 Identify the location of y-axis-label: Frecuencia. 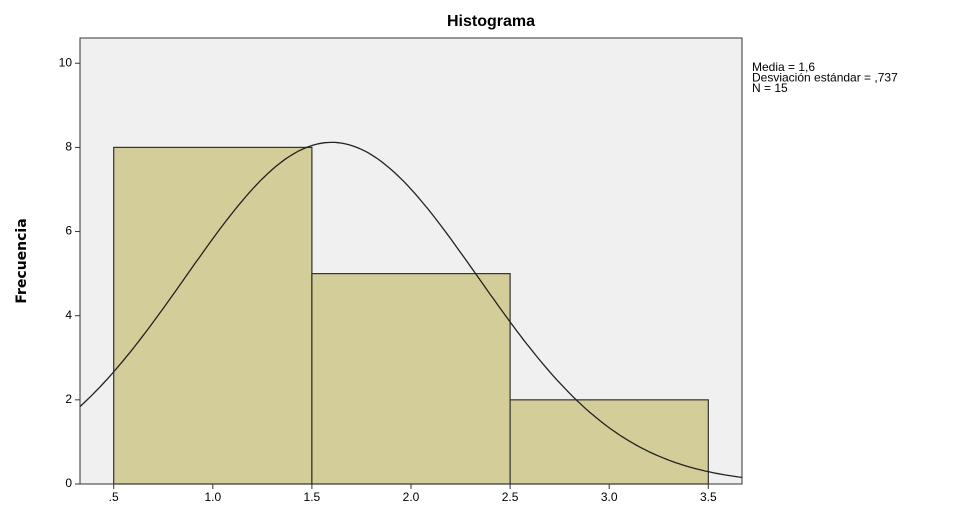
(22, 260).